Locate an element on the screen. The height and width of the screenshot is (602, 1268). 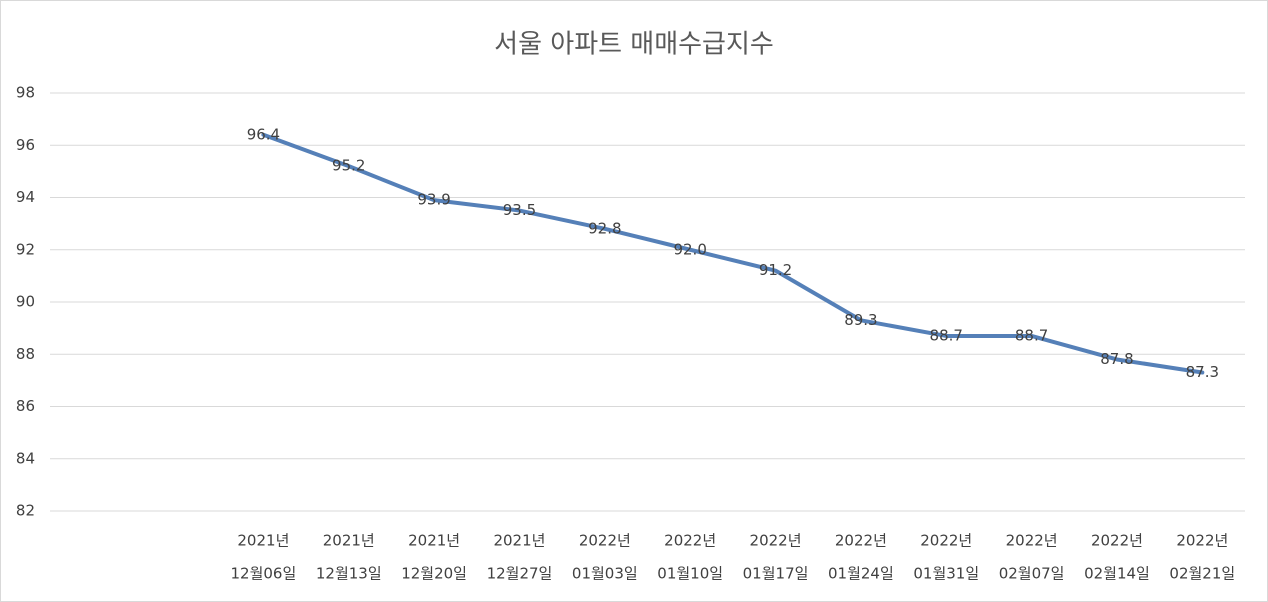
chart-title: 서울 아파트 매매수급지수 is located at coordinates (634, 45).